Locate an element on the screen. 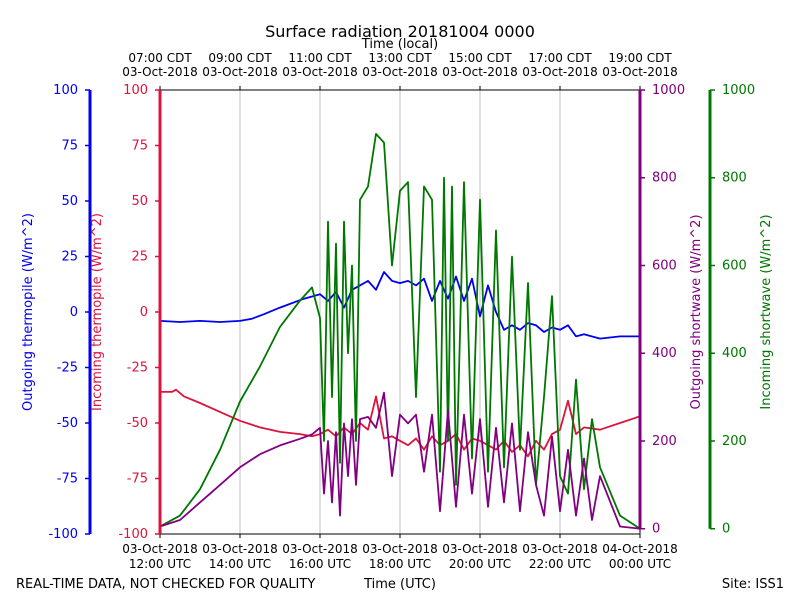 The height and width of the screenshot is (600, 800). bottom-tick-label: 14:00 UTC is located at coordinates (240, 564).